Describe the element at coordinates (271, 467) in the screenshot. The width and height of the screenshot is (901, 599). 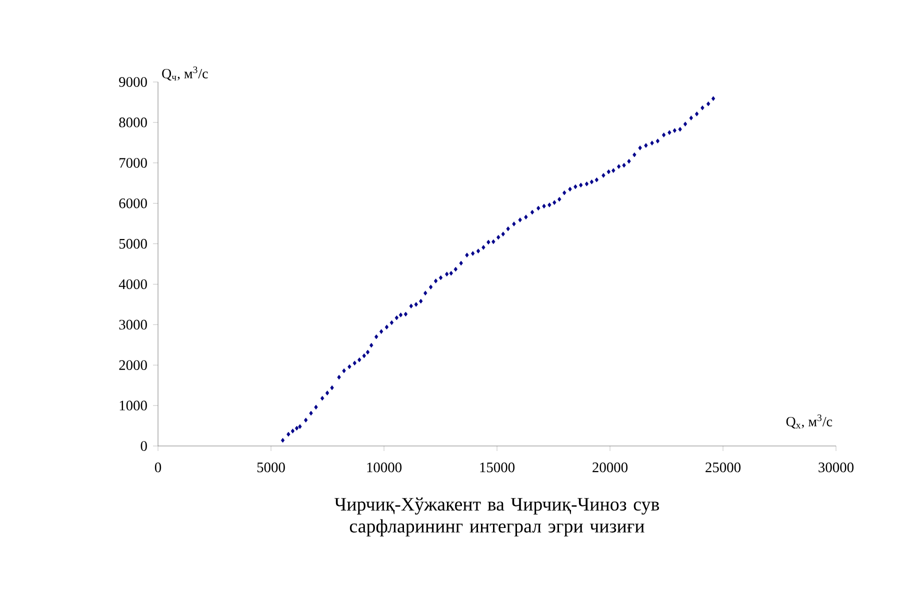
I see `x-tick-label: 5000` at that location.